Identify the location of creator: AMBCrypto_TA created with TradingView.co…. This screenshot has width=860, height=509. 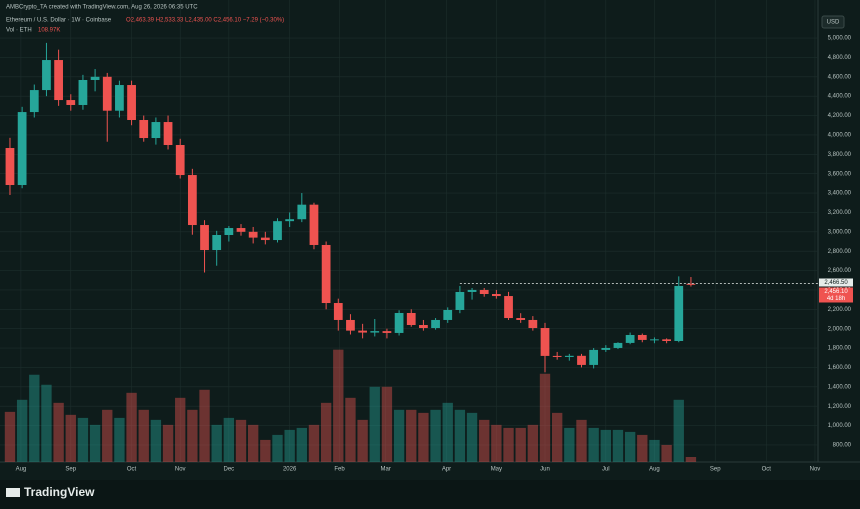
(102, 8).